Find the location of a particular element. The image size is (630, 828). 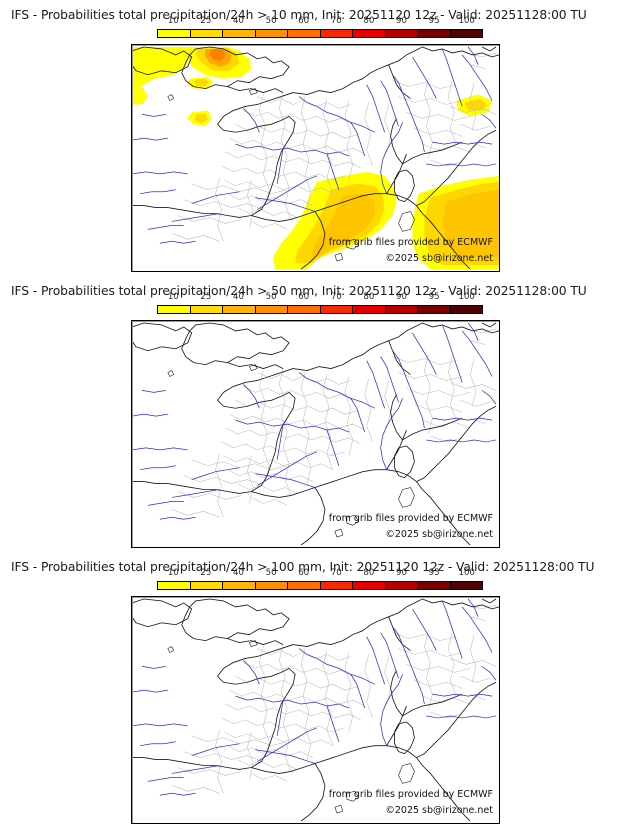

colorbar-100mm: 10 25 40 50 60 70 80 90 95 100 is located at coordinates (320, 580).